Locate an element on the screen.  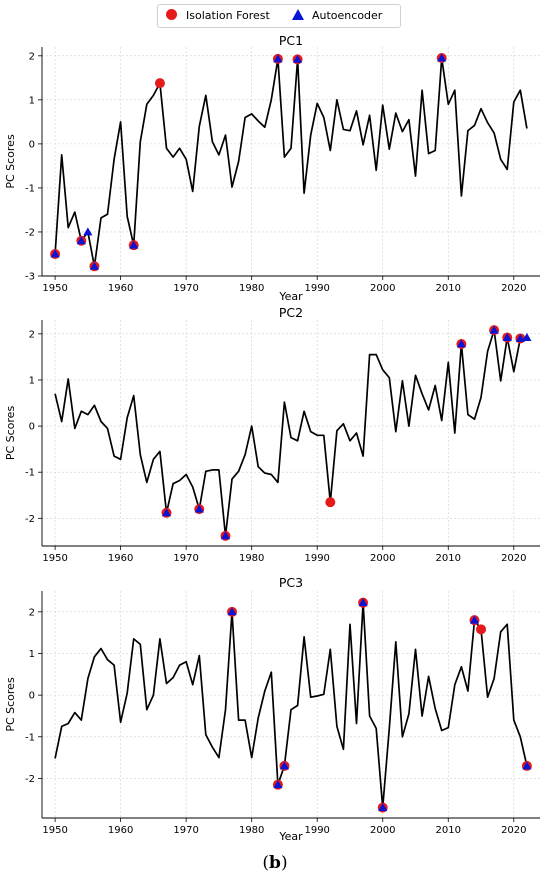
figure-caption: (b) is located at coordinates (275, 863).